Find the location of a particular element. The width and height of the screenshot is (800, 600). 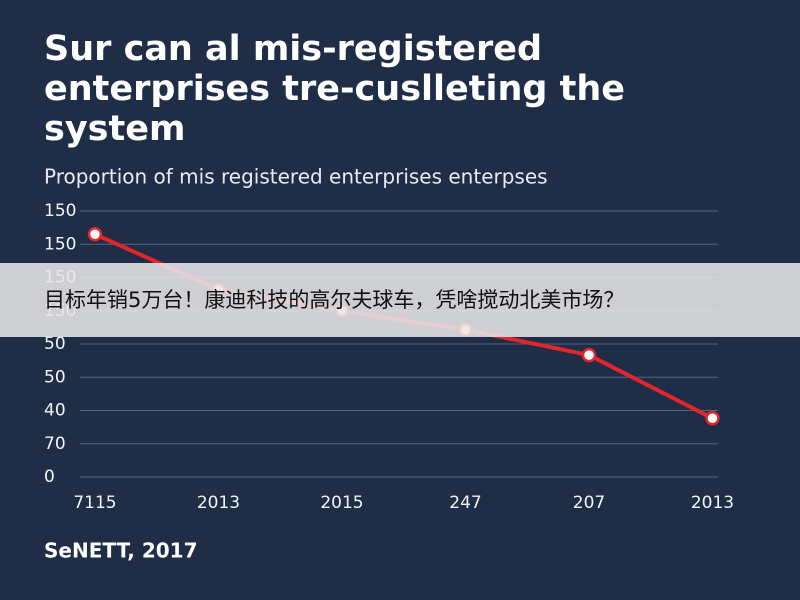

y-tick-label: 0 is located at coordinates (49, 477).